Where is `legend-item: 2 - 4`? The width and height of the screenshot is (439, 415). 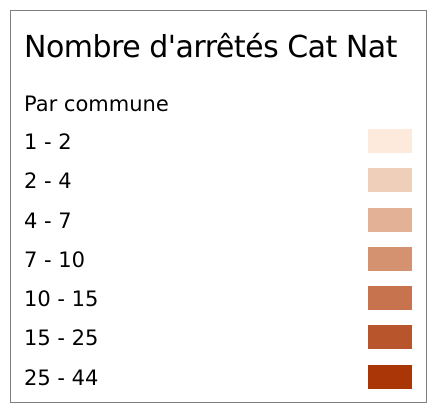 legend-item: 2 - 4 is located at coordinates (218, 183).